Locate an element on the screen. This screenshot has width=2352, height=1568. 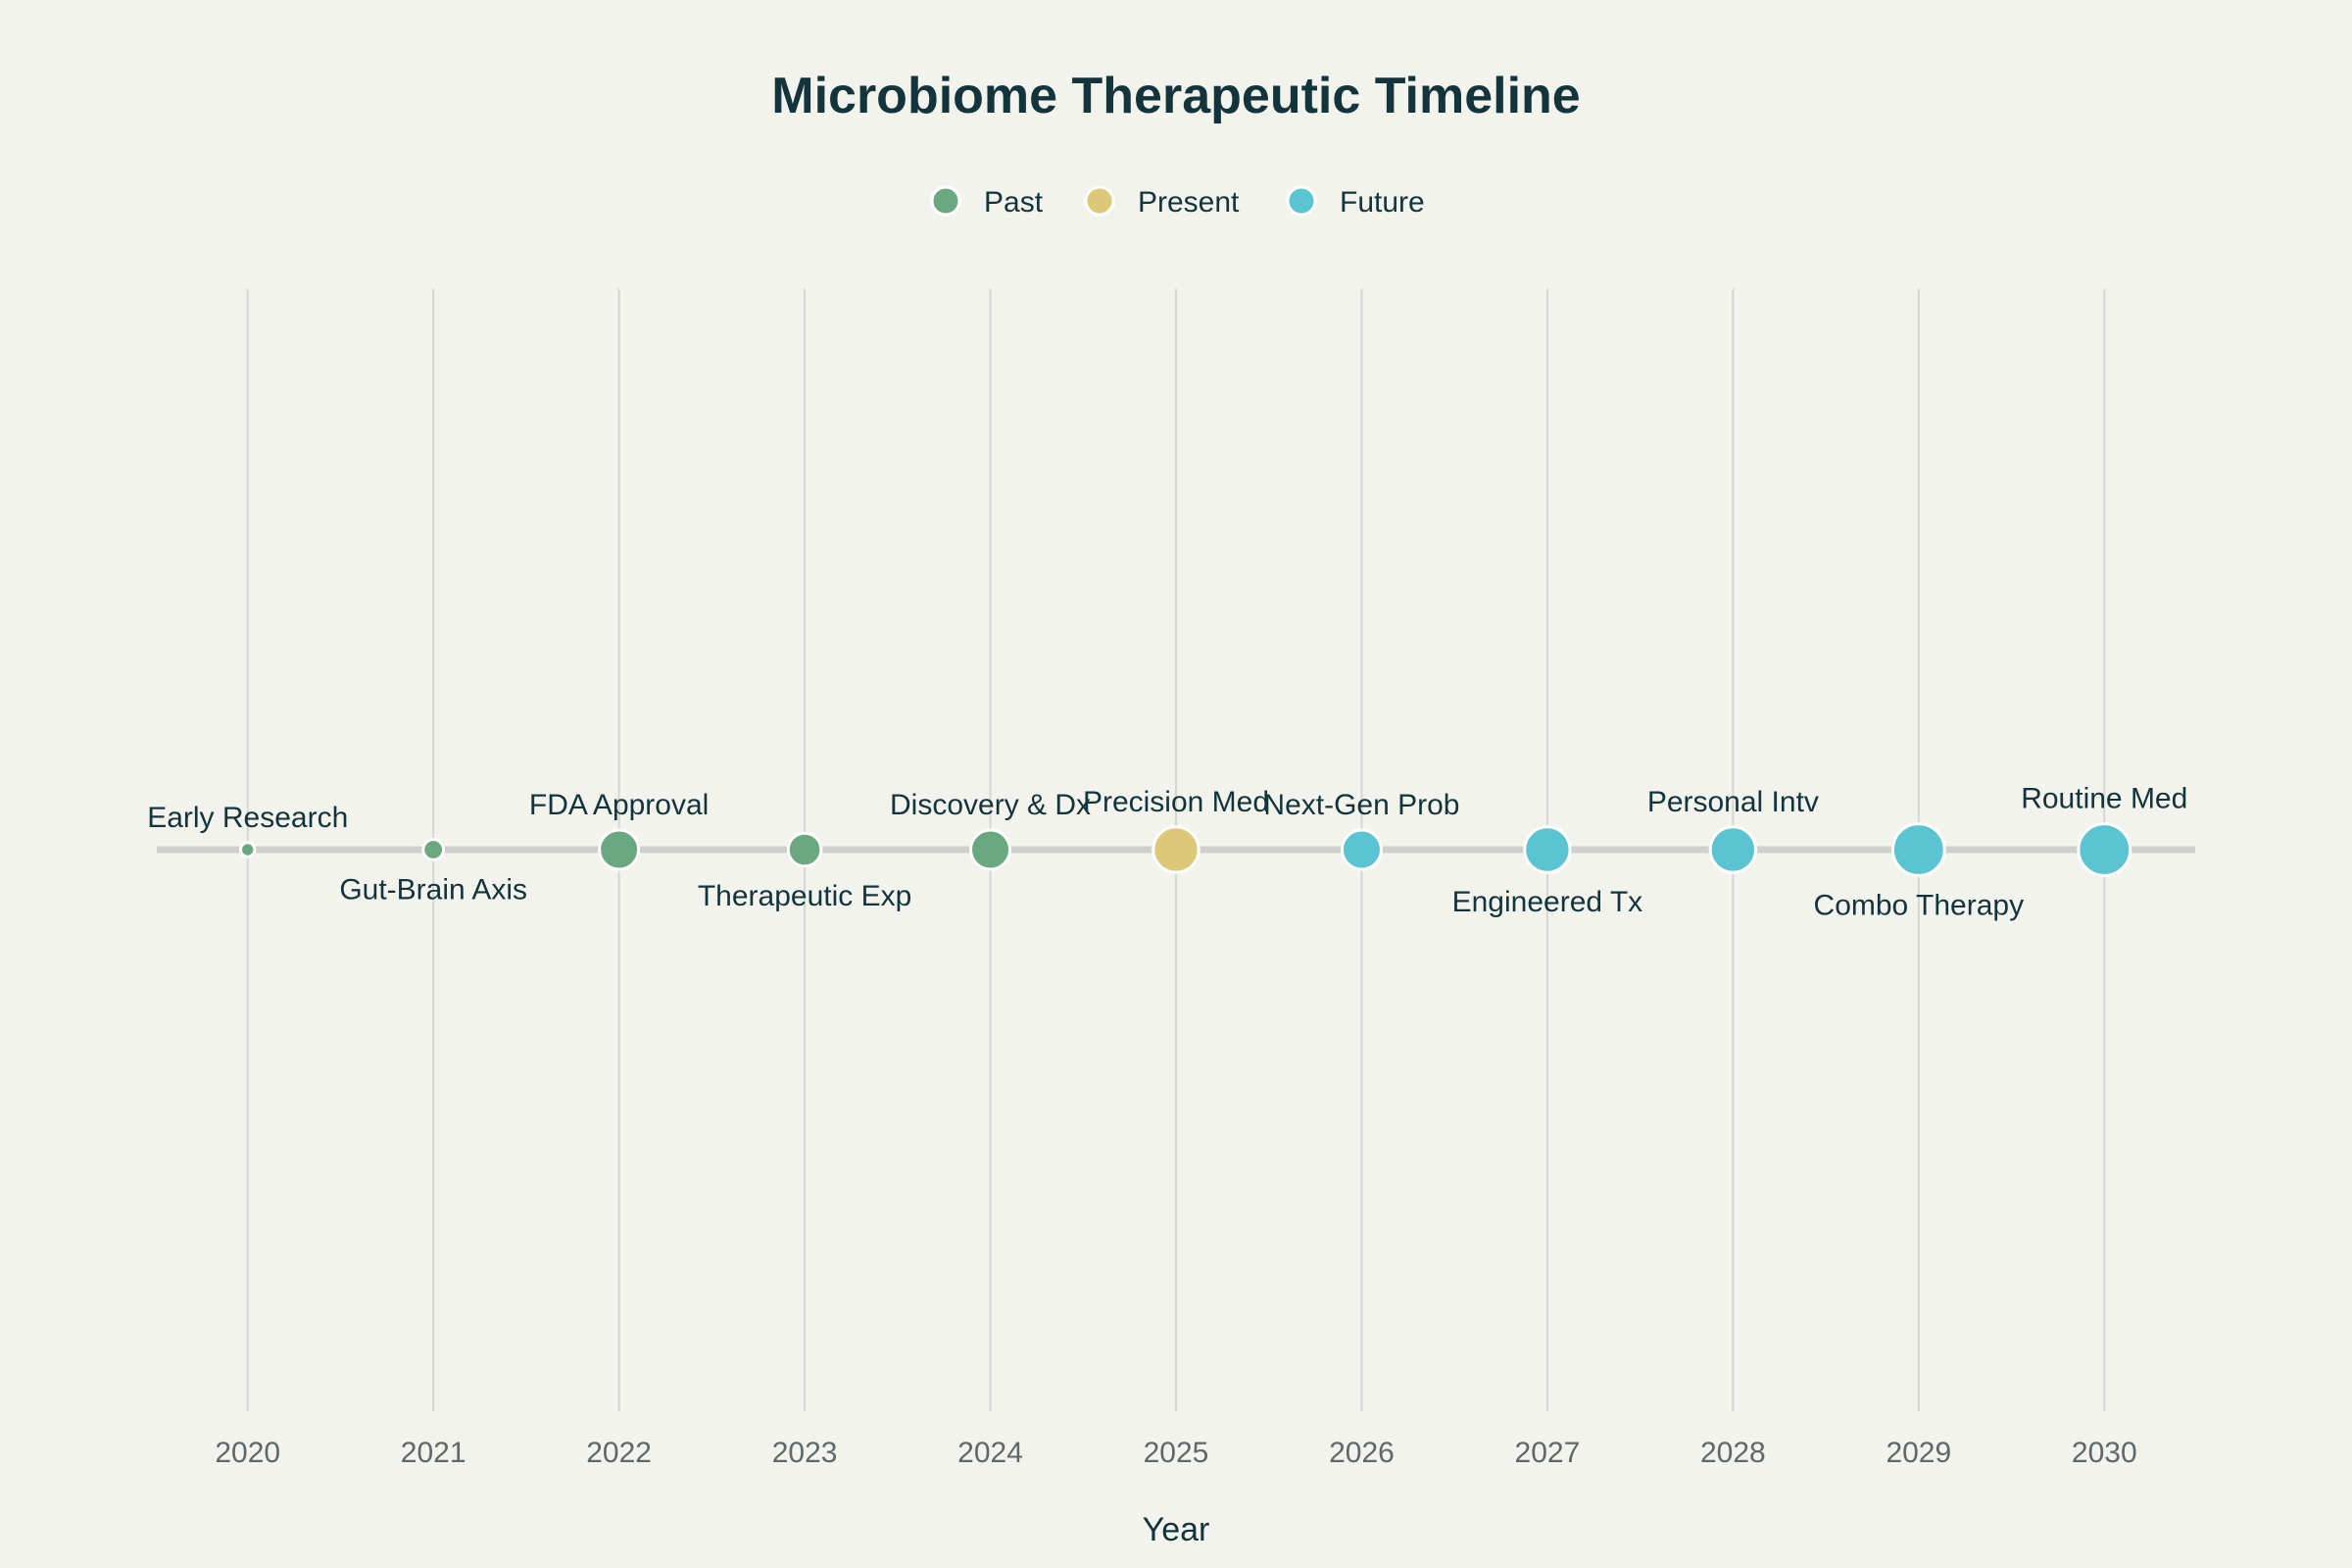
x-tick-label-2027: 2027 is located at coordinates (1548, 1453).